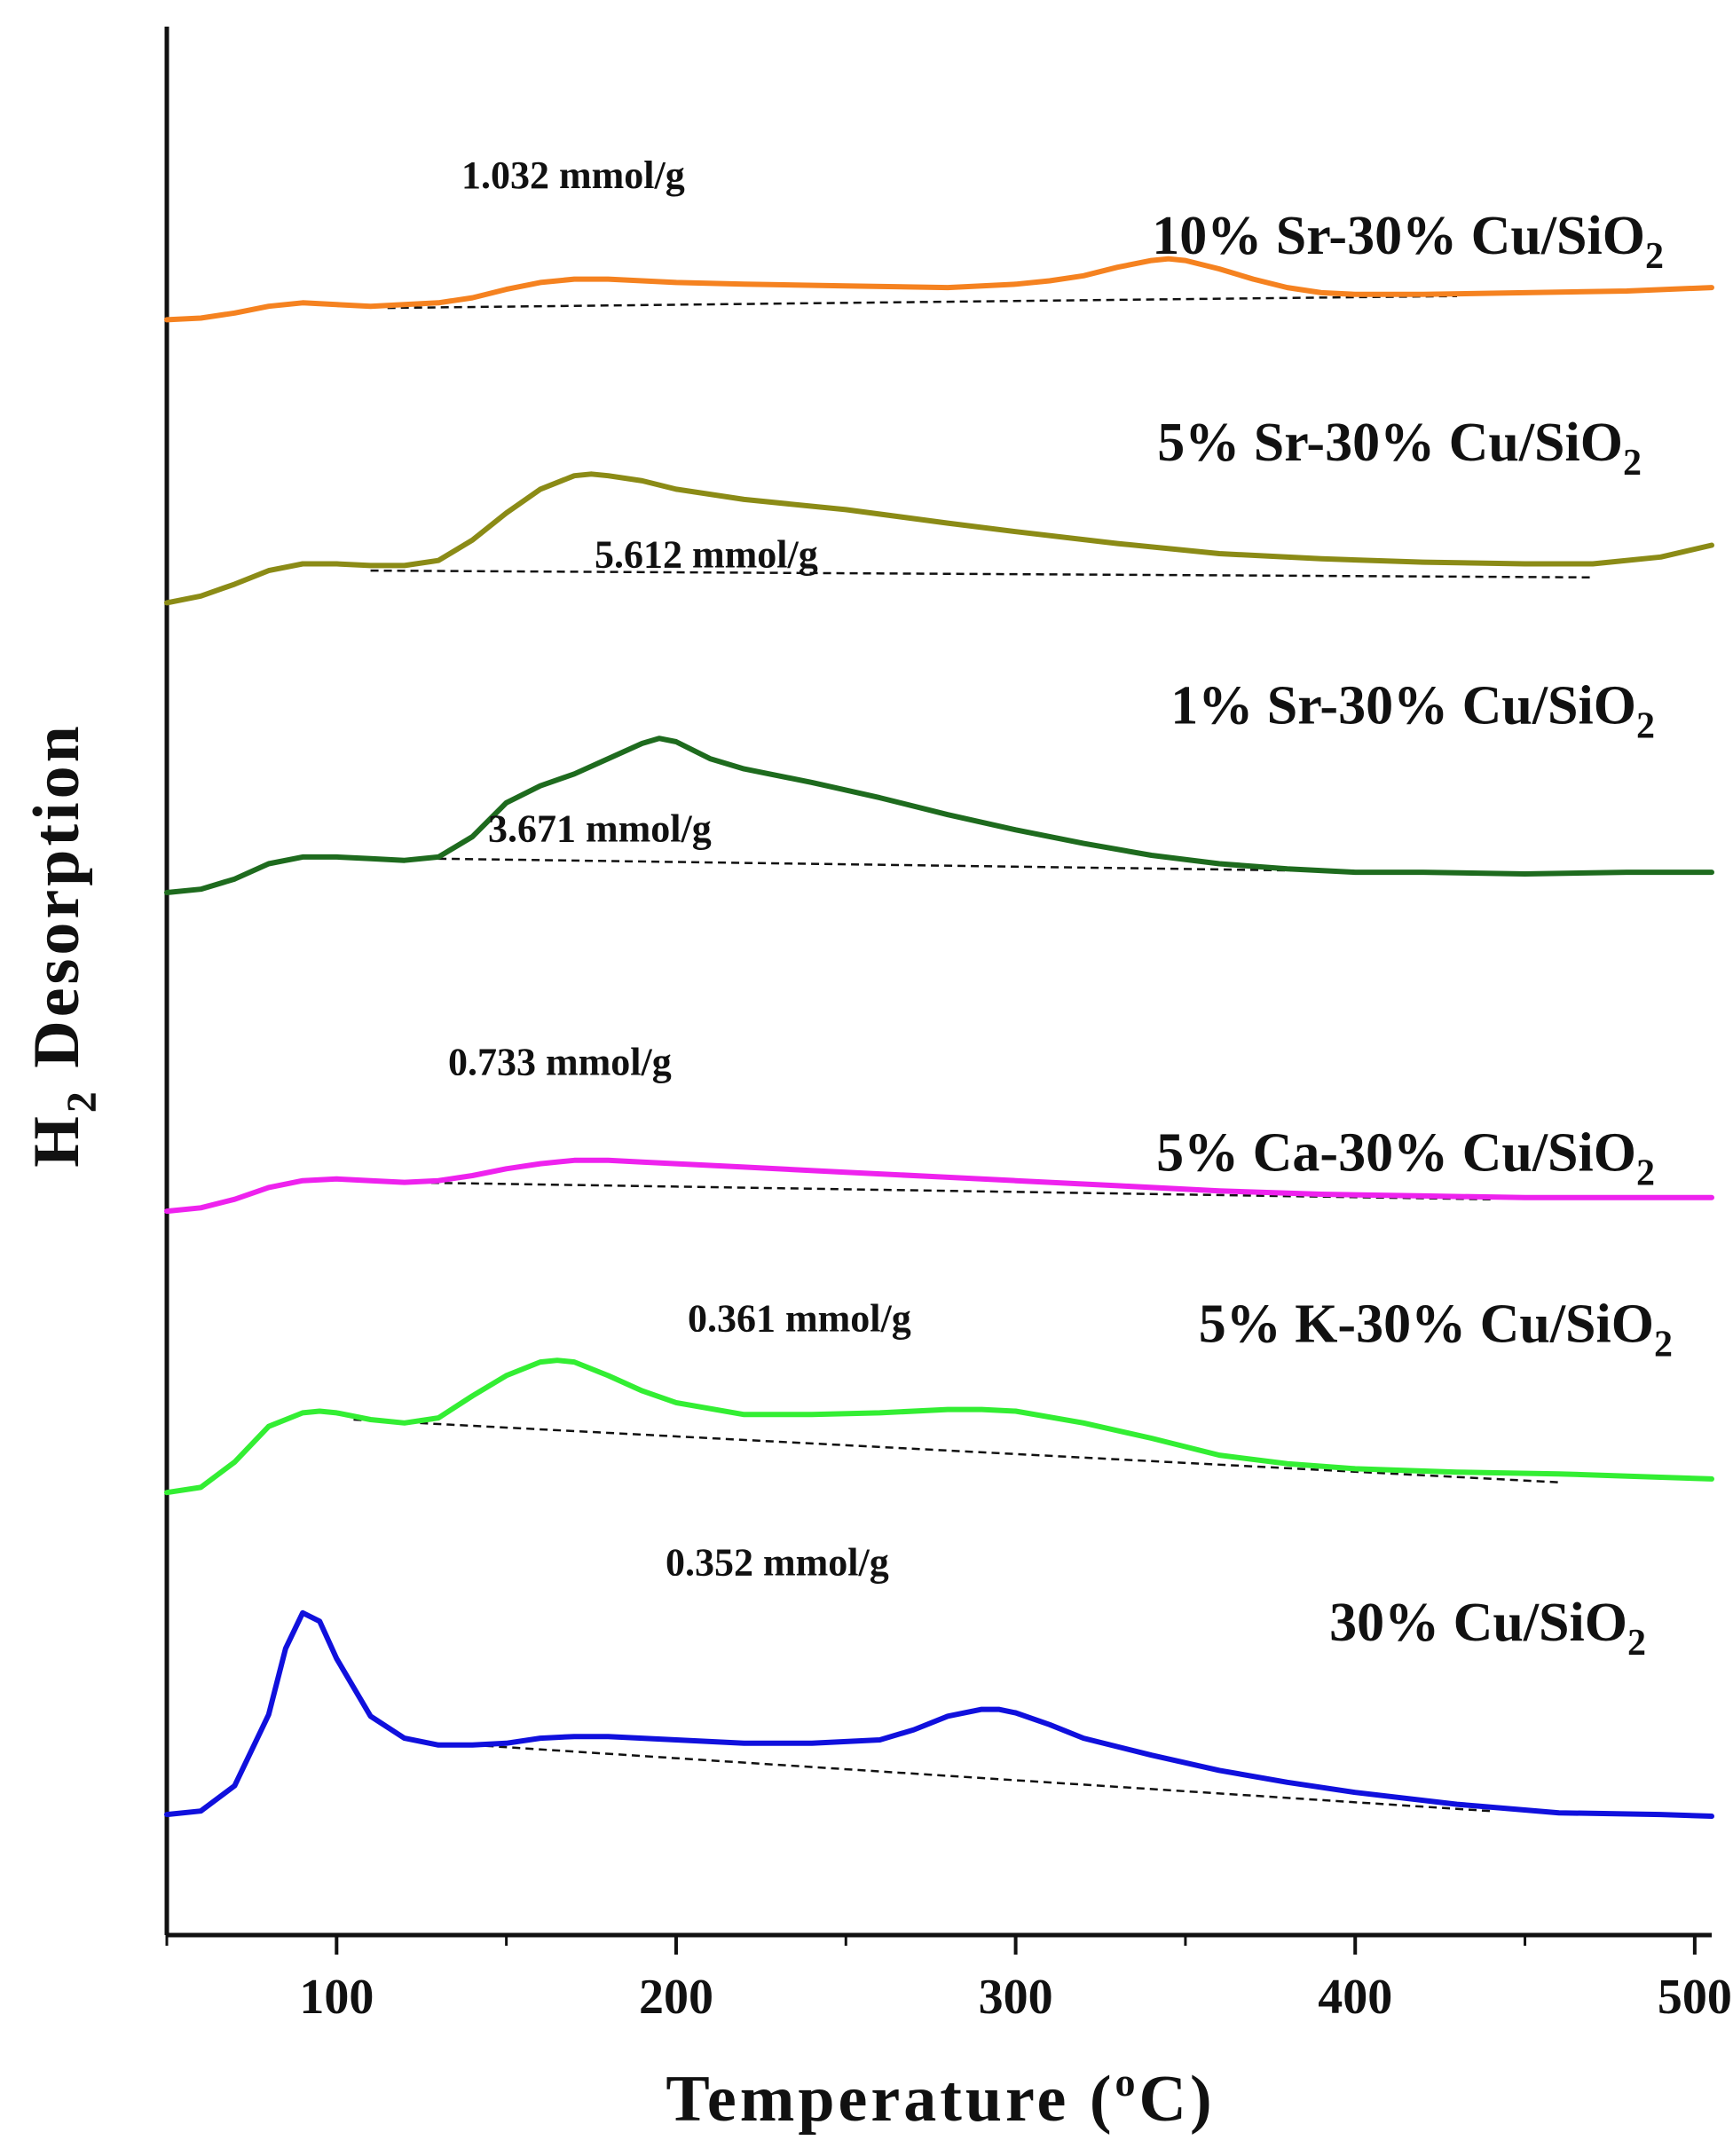  Describe the element at coordinates (1695, 1998) in the screenshot. I see `x-tick-label-500: 500` at that location.